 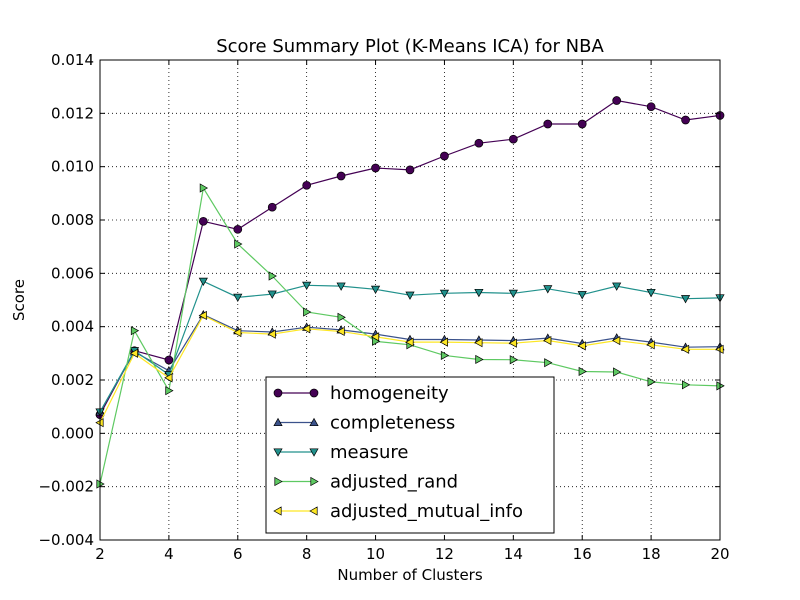 What do you see at coordinates (66, 487) in the screenshot?
I see `y-tick-label: −0.002` at bounding box center [66, 487].